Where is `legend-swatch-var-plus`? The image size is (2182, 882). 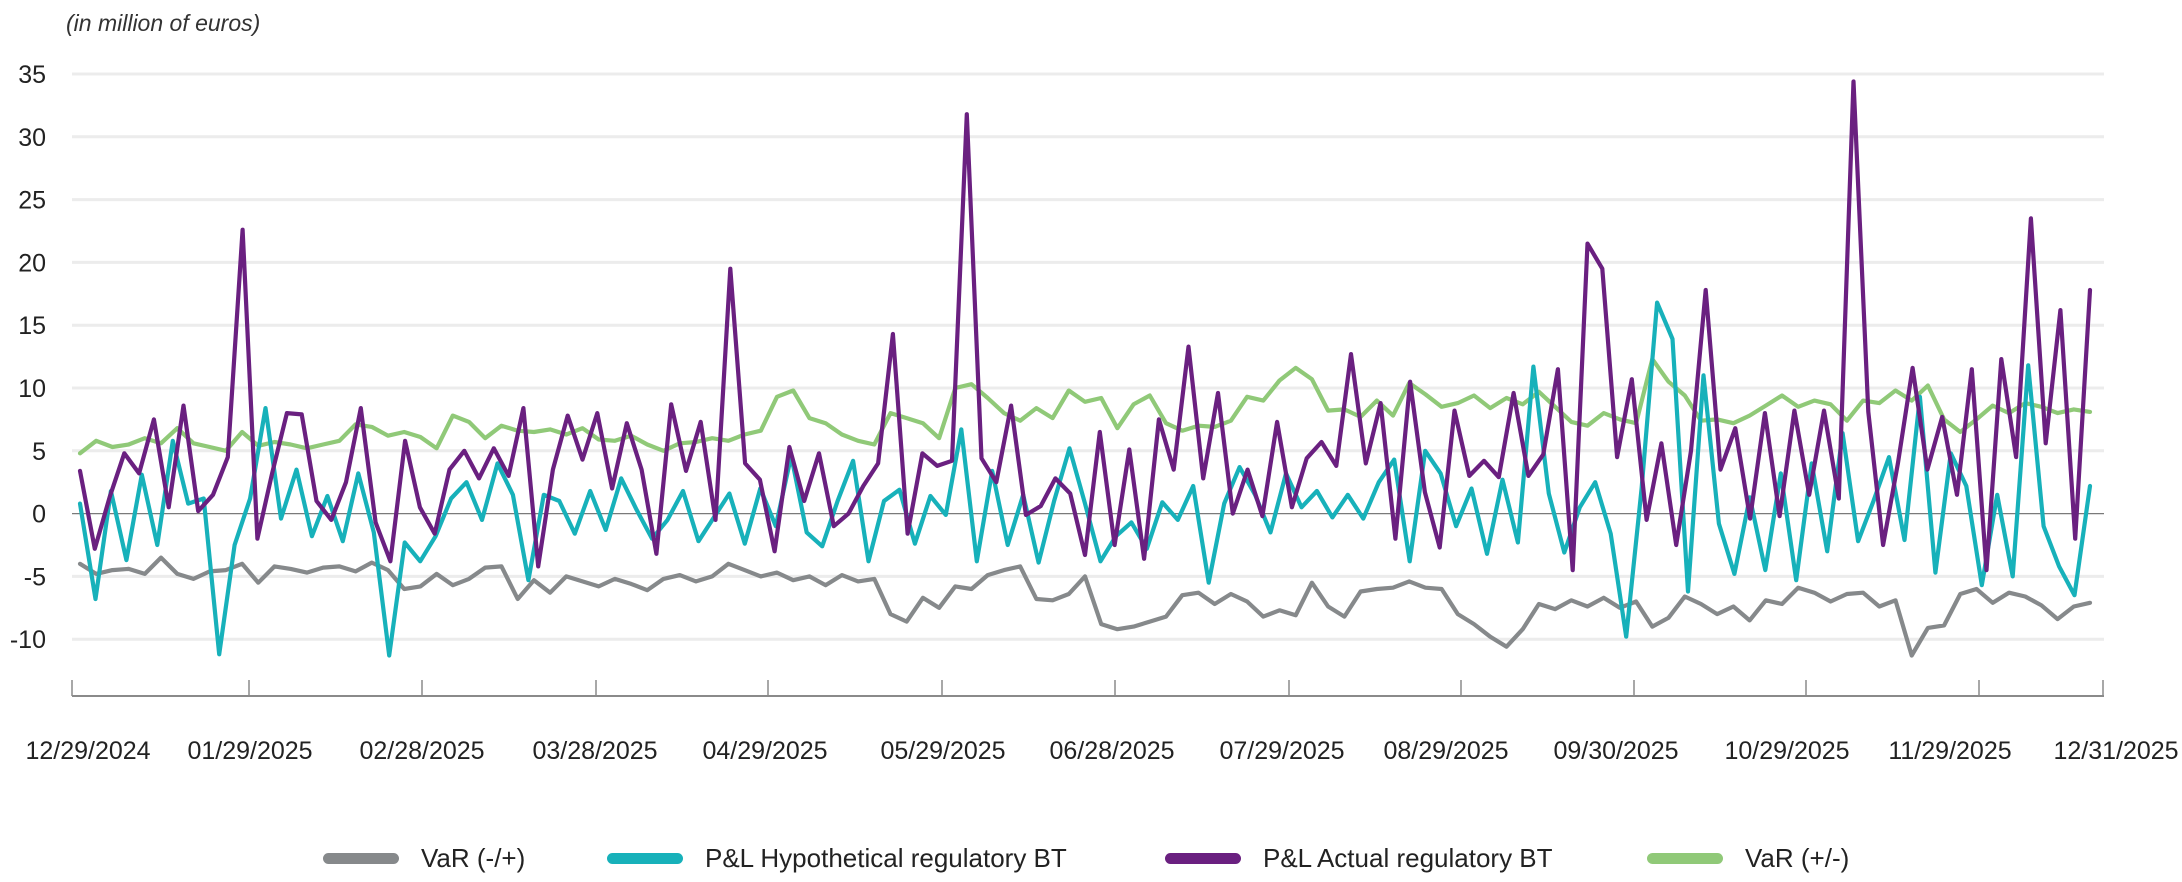
legend-swatch-var-plus is located at coordinates (1685, 858).